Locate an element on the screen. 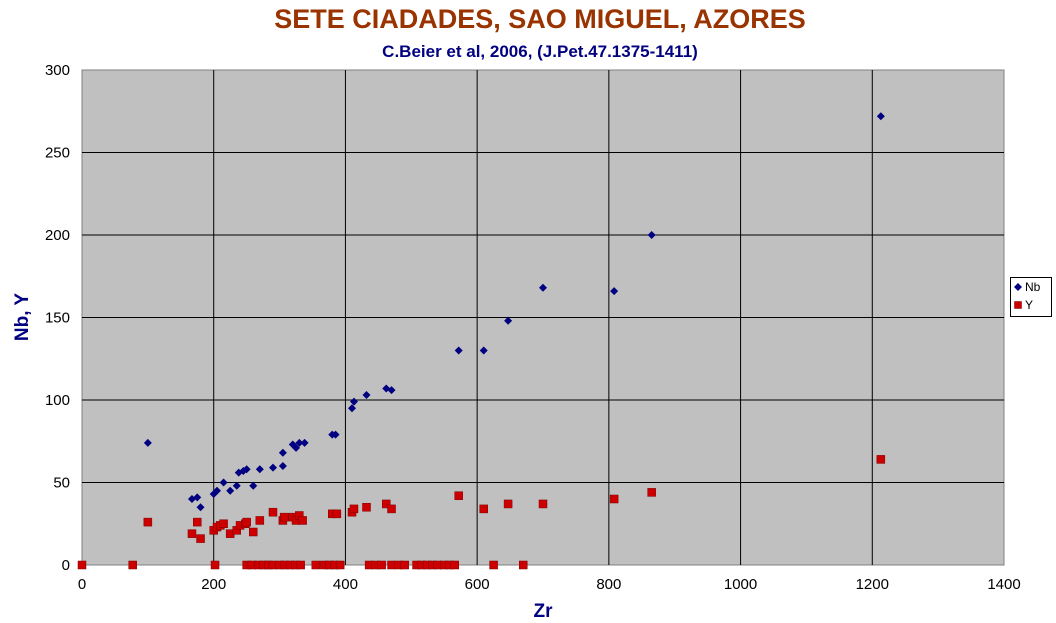  square-marker-icon is located at coordinates (1018, 305).